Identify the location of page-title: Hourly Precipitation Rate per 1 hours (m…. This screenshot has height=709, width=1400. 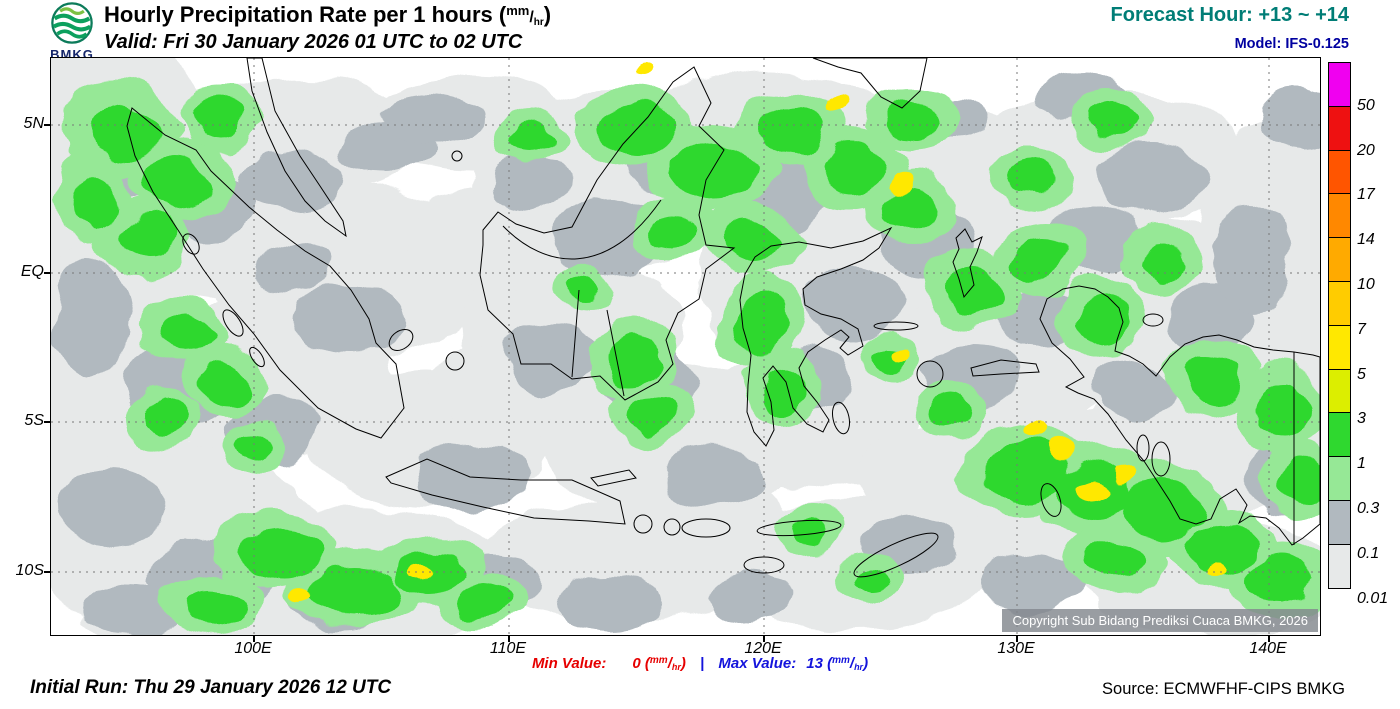
(327, 15).